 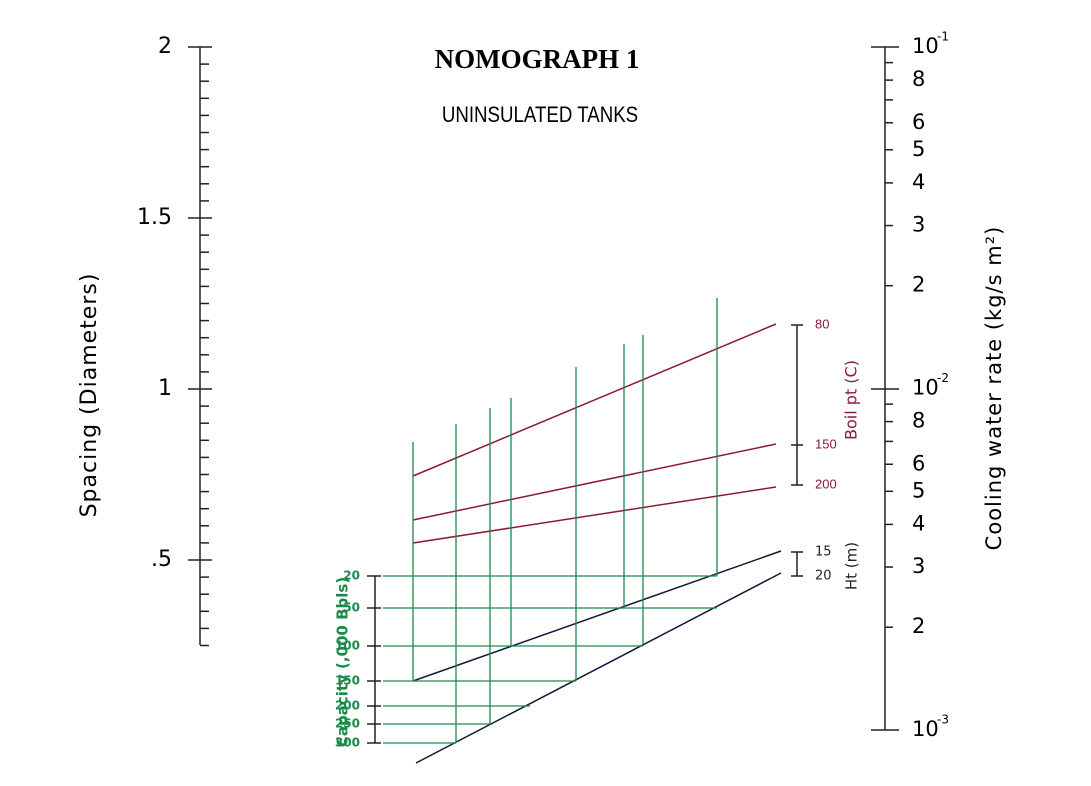 What do you see at coordinates (347, 681) in the screenshot?
I see `capacity-tick-label: 150` at bounding box center [347, 681].